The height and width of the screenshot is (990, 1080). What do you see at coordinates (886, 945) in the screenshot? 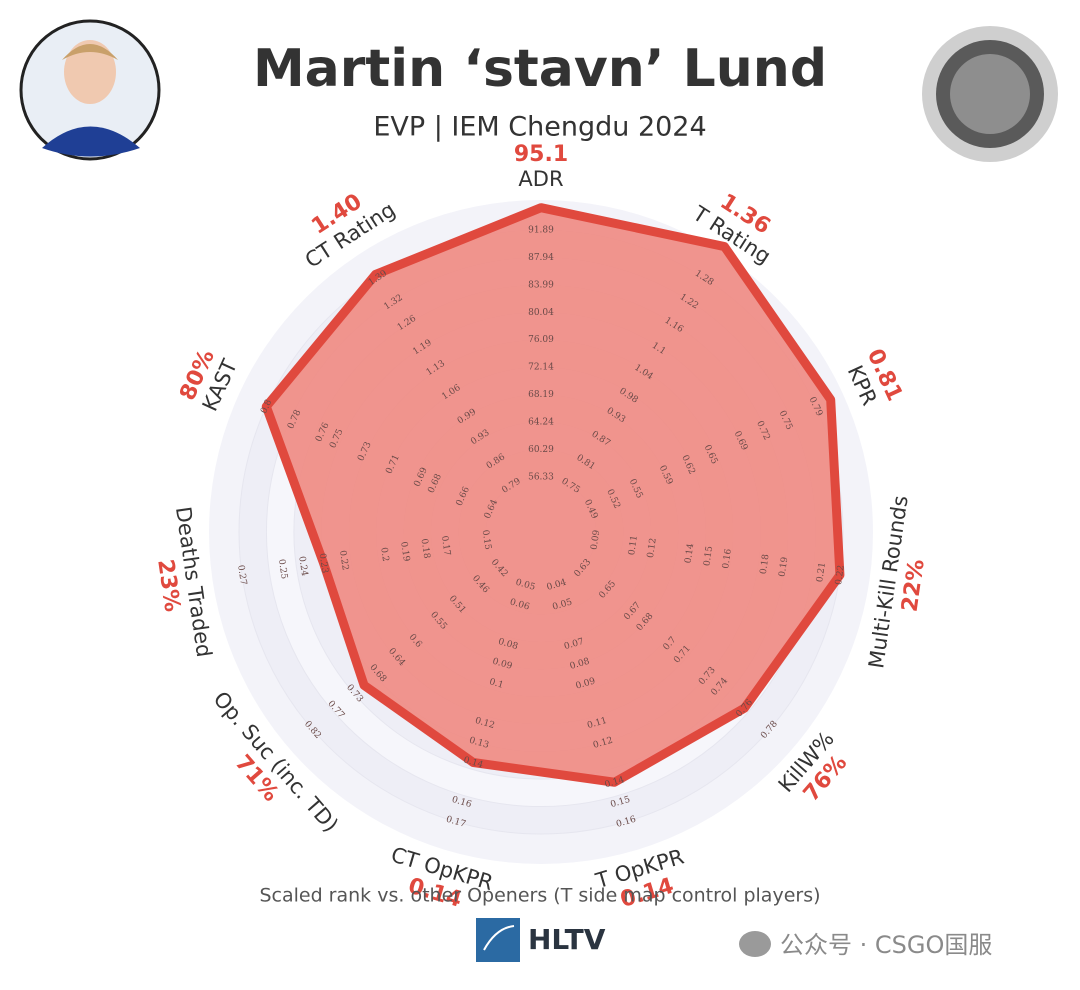
I see `watermark-text: 公众号 · CSGO国服` at bounding box center [886, 945].